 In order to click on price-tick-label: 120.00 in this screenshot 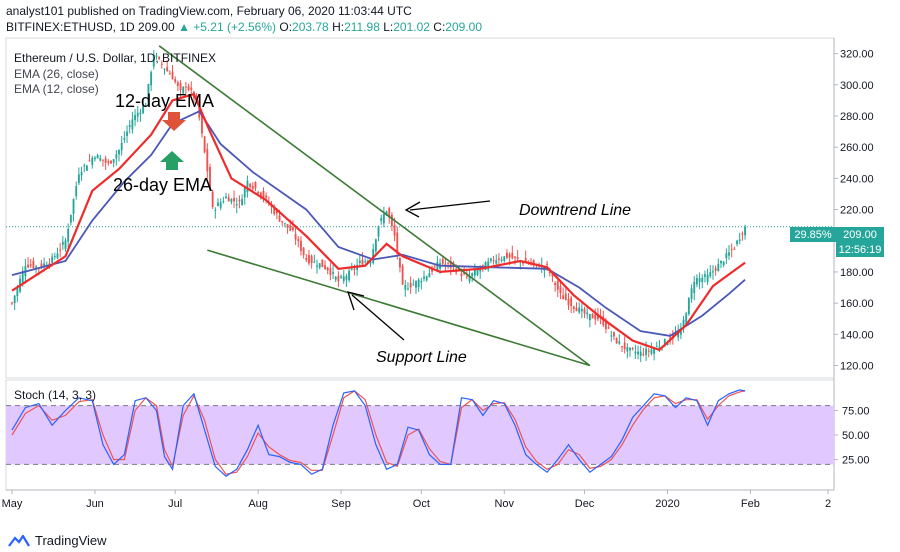, I will do `click(857, 367)`.